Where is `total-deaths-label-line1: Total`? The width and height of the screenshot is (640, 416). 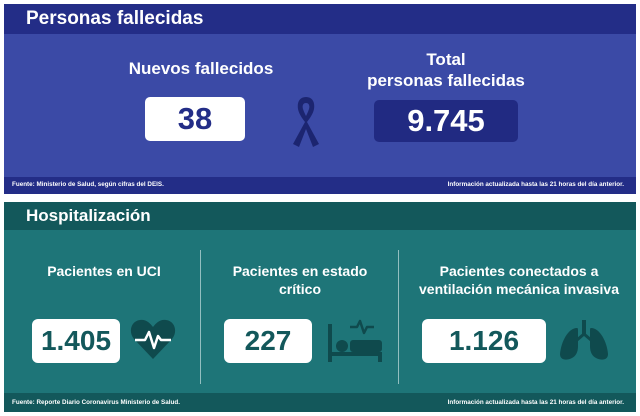 total-deaths-label-line1: Total is located at coordinates (446, 59).